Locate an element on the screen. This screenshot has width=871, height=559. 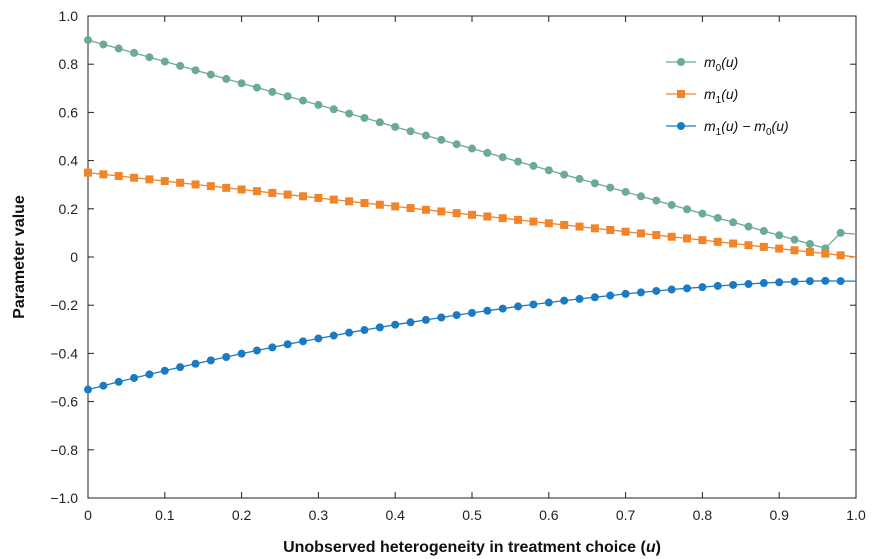
x-tick-label: 0.6 is located at coordinates (549, 515).